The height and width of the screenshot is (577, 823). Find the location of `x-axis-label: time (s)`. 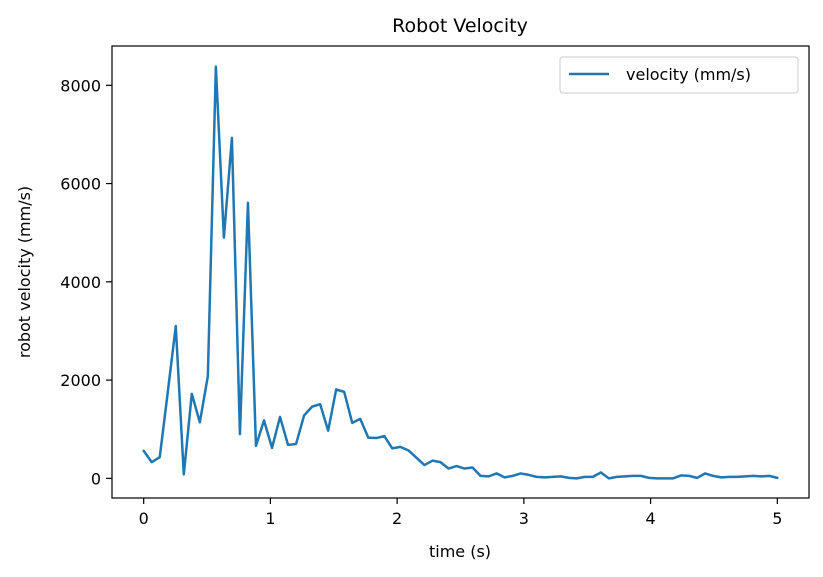

x-axis-label: time (s) is located at coordinates (460, 551).